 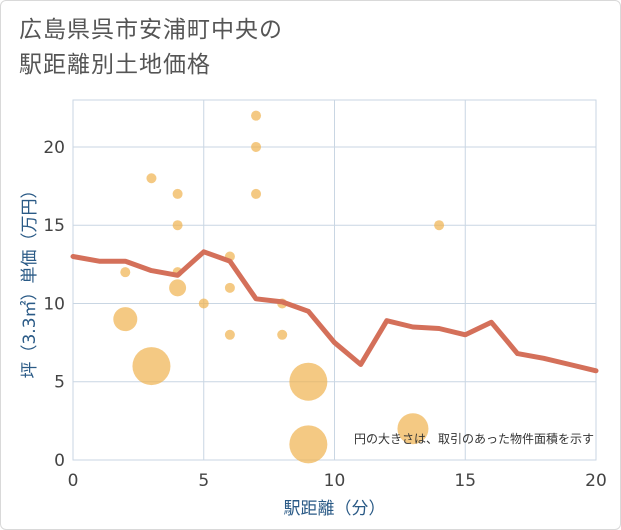 I want to click on chart-title-line2: 駅距離別土地価格, so click(x=115, y=65).